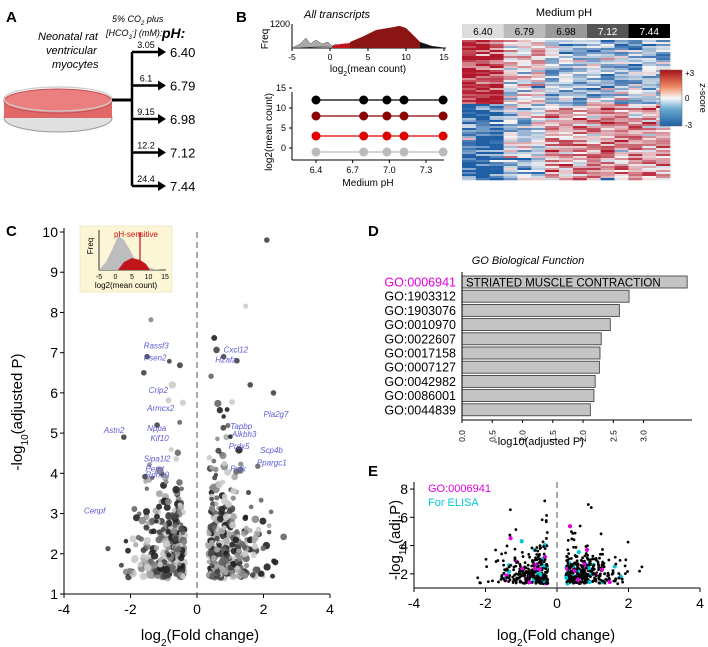 Image resolution: width=708 pixels, height=647 pixels. What do you see at coordinates (420, 382) in the screenshot?
I see `go-term-label: GO:0042982` at bounding box center [420, 382].